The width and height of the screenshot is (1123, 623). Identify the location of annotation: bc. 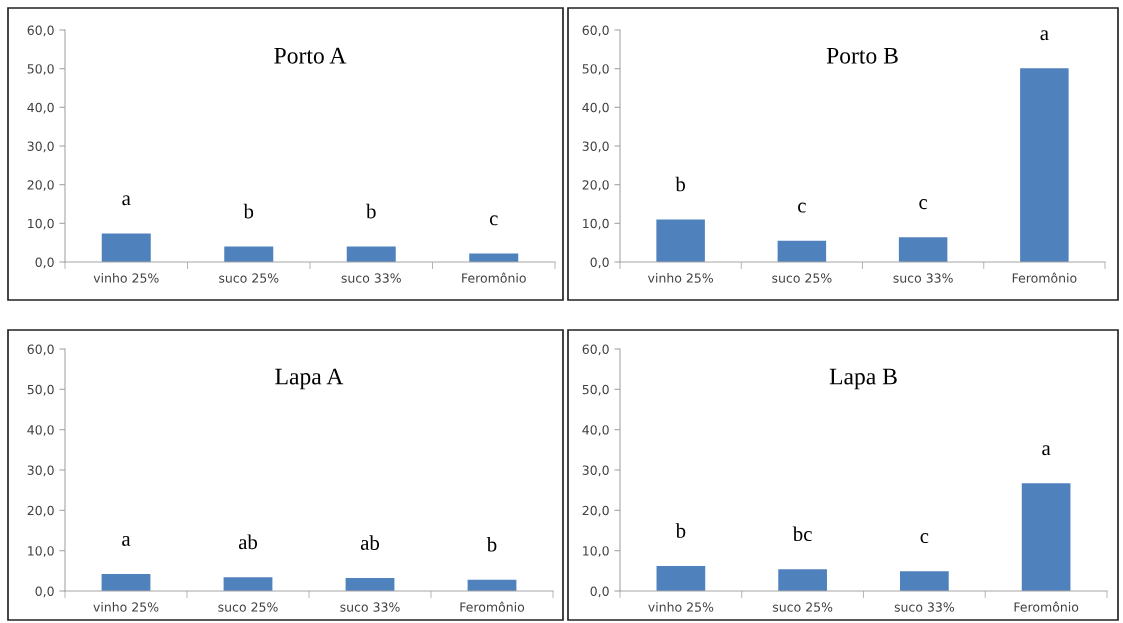
(802, 534).